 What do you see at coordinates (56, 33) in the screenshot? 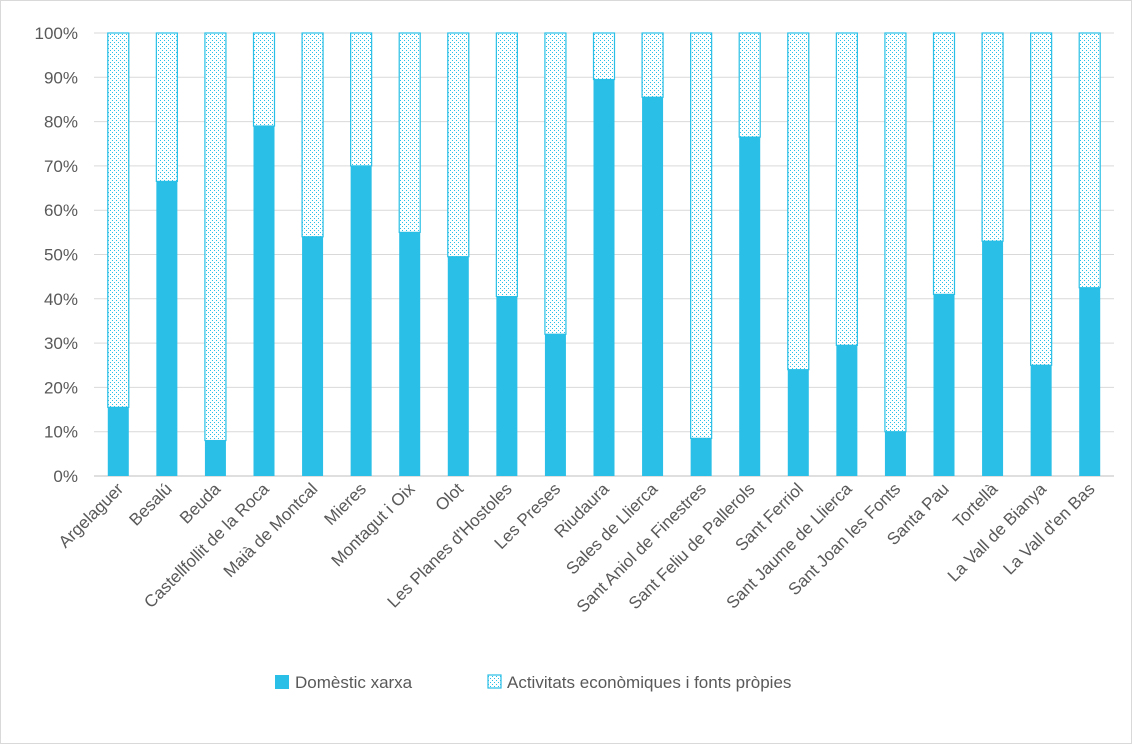
I see `y-tick-label: 100%` at bounding box center [56, 33].